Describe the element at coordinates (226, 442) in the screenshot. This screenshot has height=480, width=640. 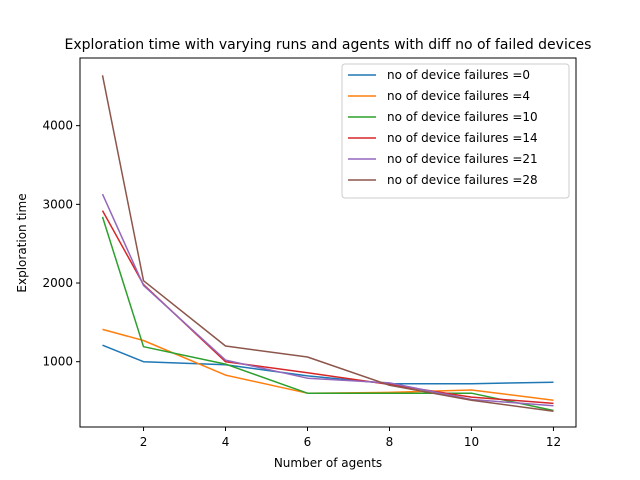
I see `x-tick-label: 4` at that location.